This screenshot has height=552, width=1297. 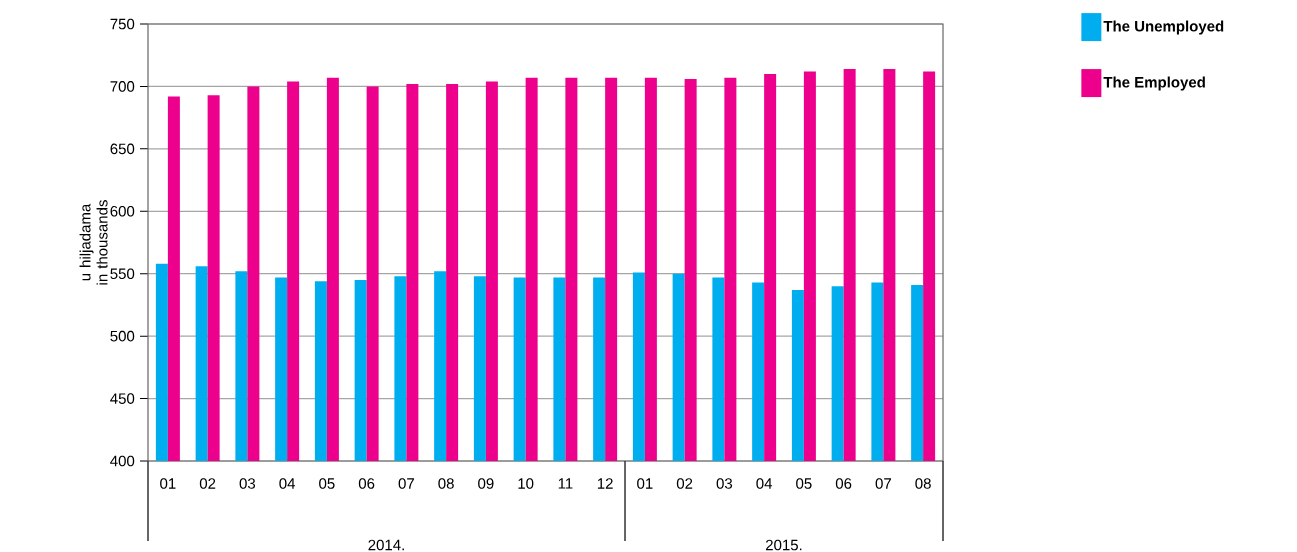 I want to click on legend-label: The Employed, so click(x=1154, y=83).